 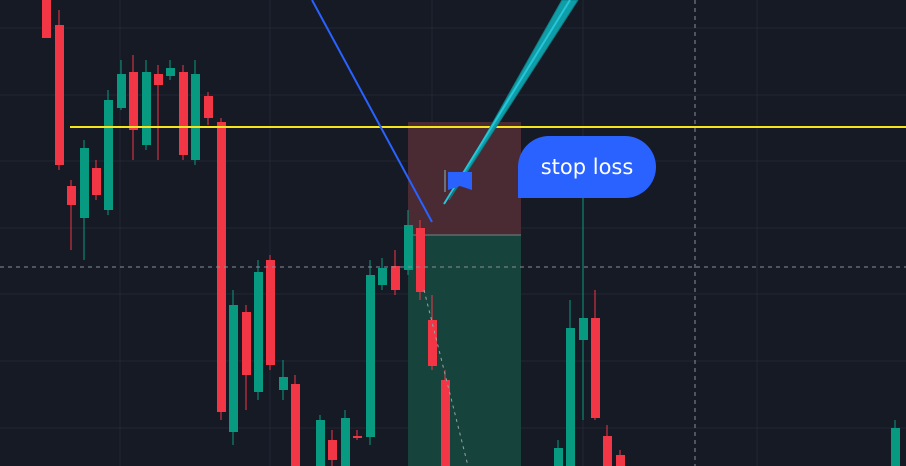 I want to click on callout-label: stop loss, so click(x=587, y=167).